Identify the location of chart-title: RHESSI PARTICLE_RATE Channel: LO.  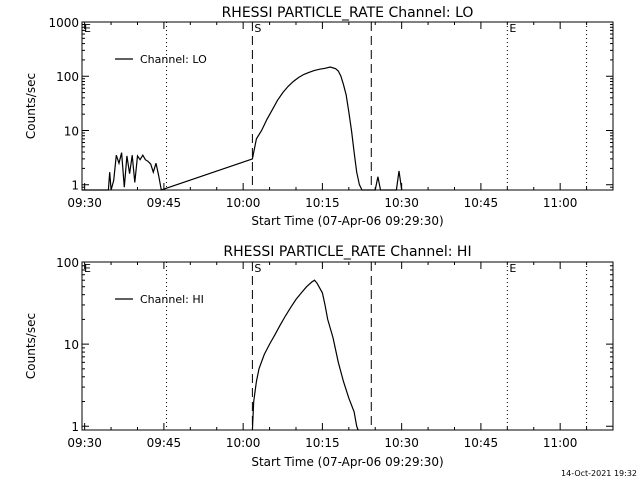
(348, 13).